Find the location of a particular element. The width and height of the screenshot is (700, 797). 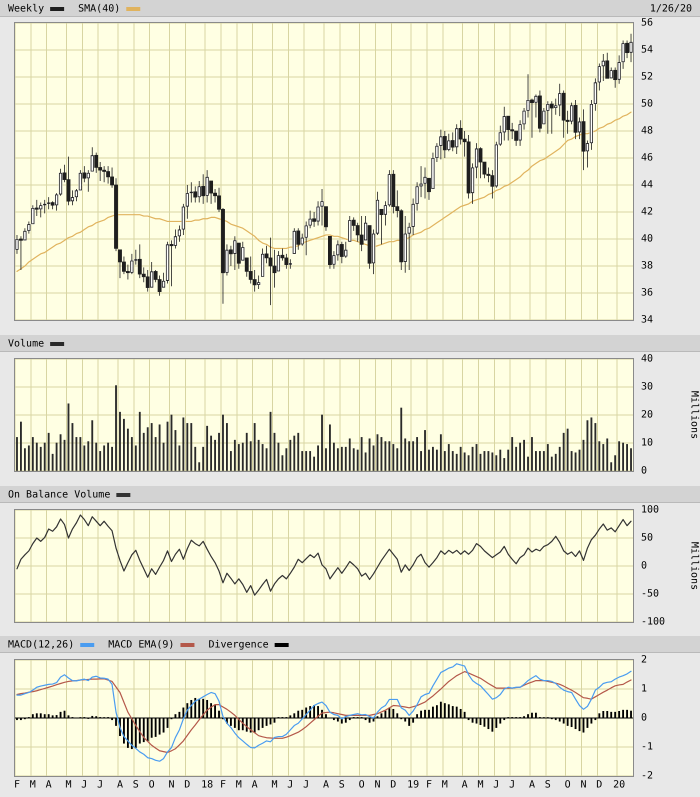

legend-label: Volume is located at coordinates (26, 344).